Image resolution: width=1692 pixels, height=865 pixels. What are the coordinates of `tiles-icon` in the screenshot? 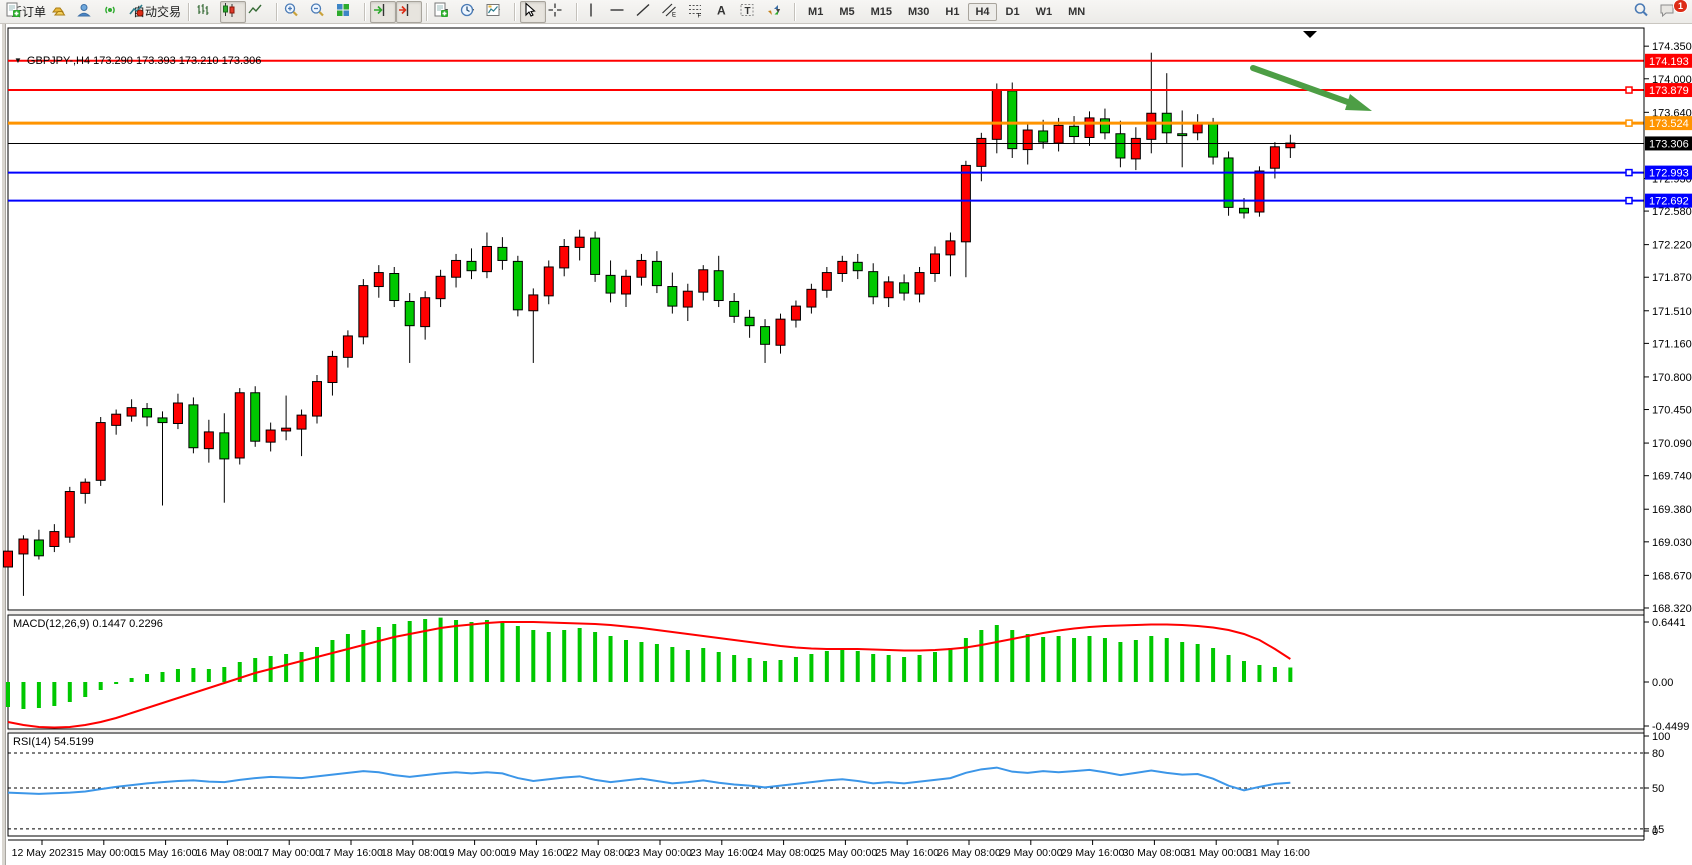 It's located at (343, 9).